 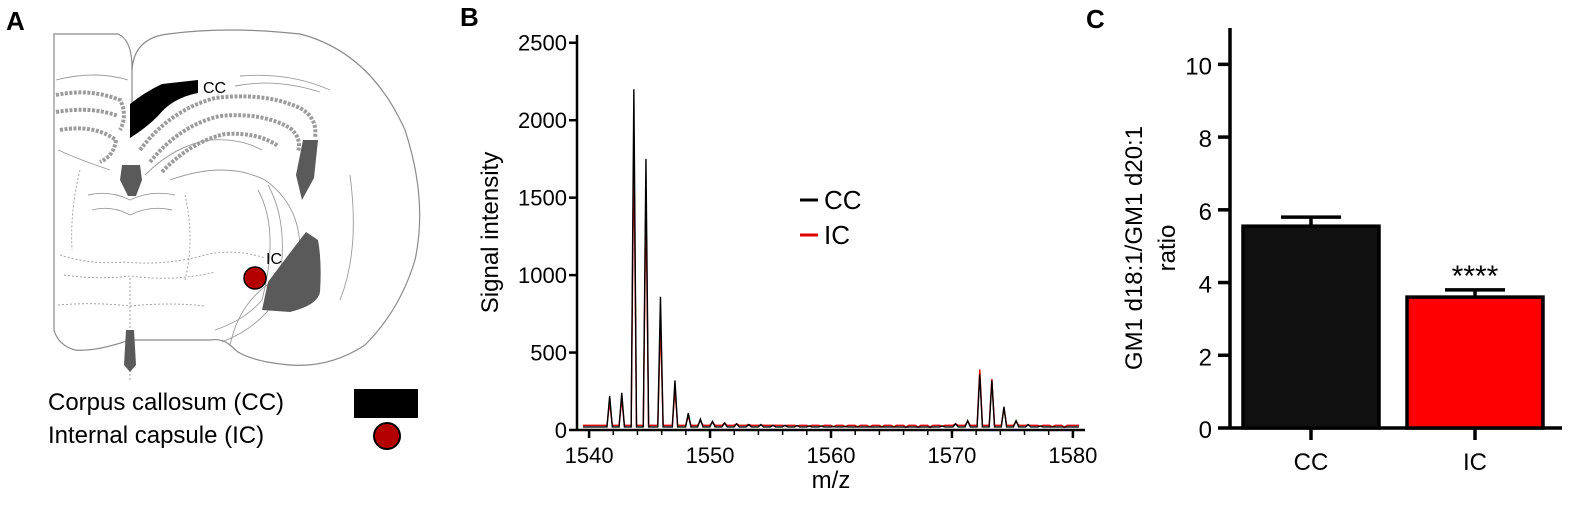 I want to click on corpus-callosum-region, so click(x=164, y=109).